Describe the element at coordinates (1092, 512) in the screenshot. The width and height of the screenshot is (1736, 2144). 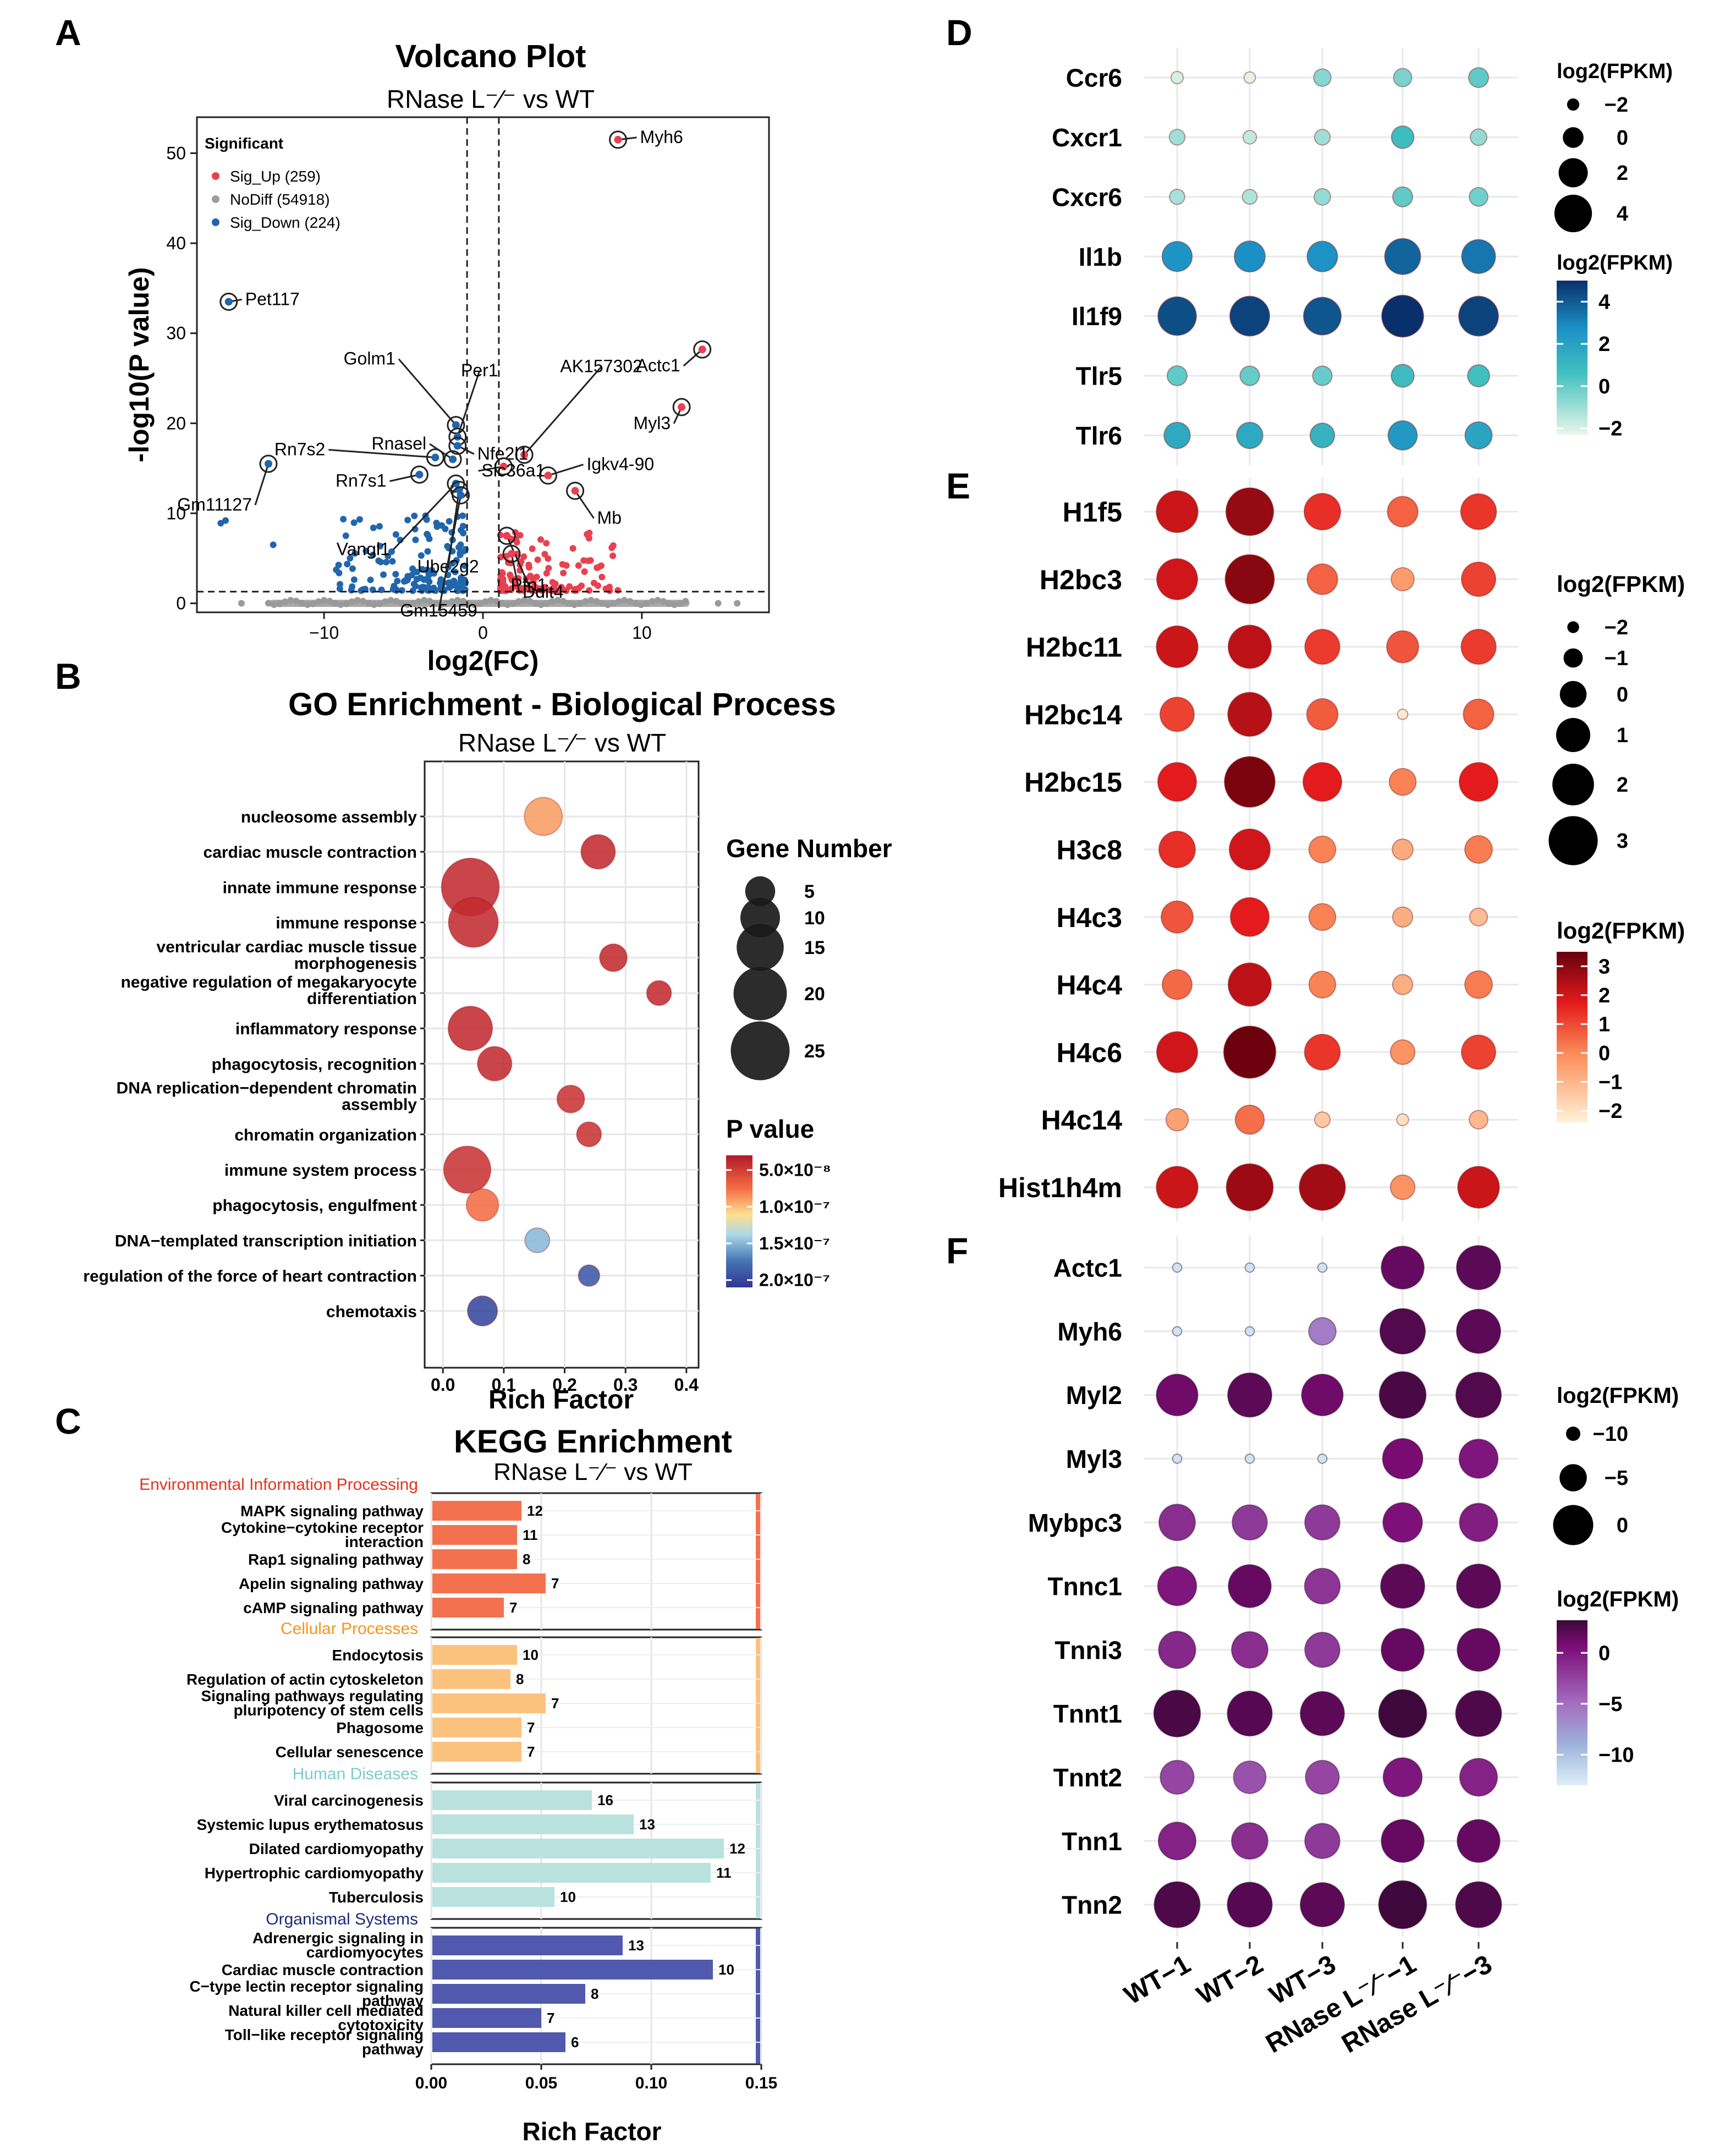
I see `dot-gene-label: H1f5` at that location.